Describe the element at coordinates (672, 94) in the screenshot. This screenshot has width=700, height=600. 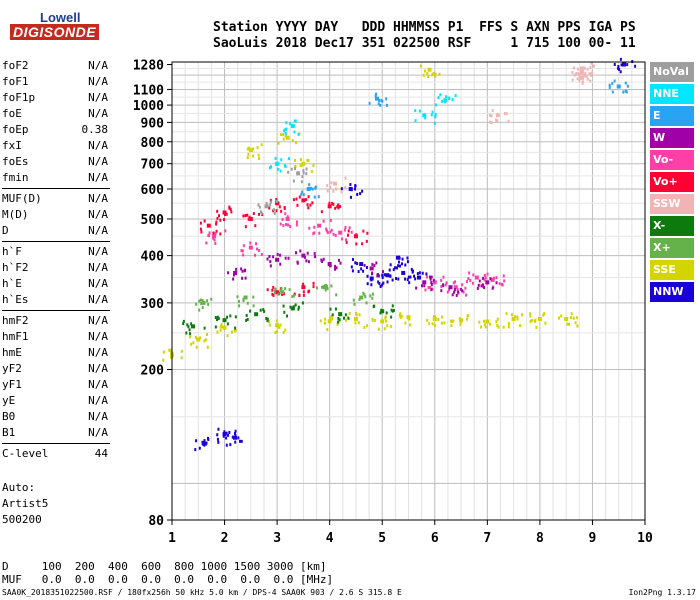
I see `legend-item-nne: NNE` at that location.